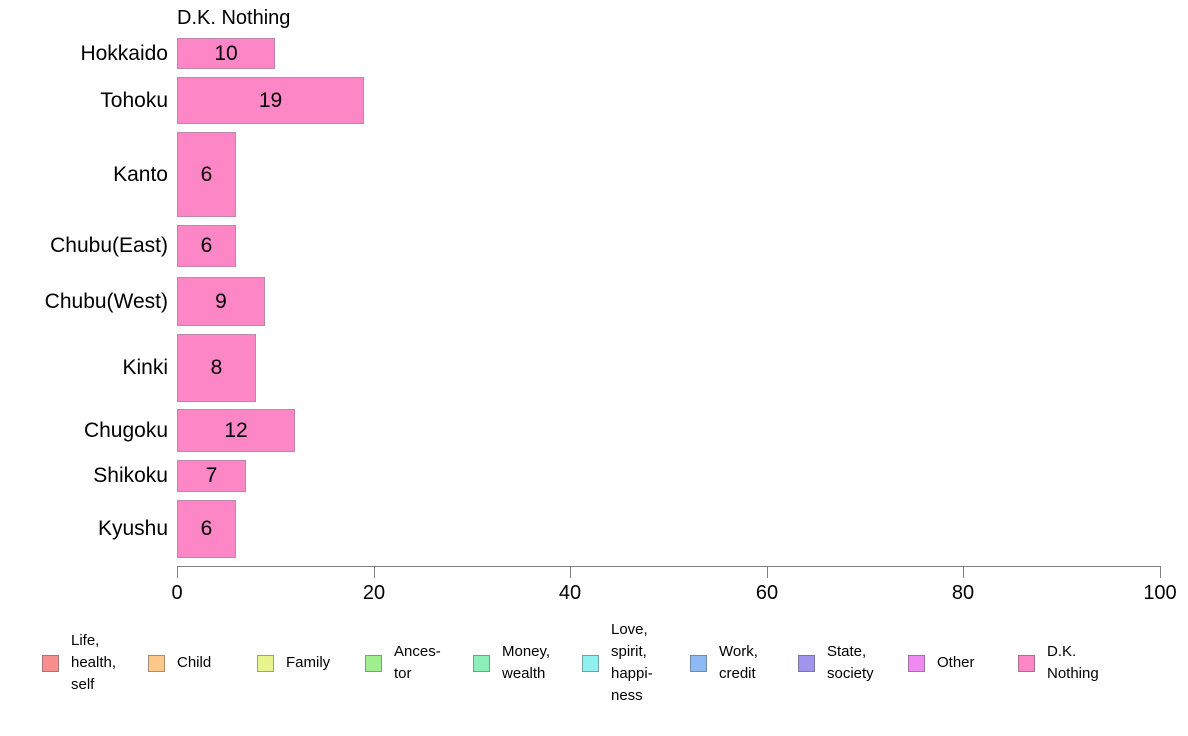 This screenshot has height=736, width=1188. I want to click on legend-label-life-health-self: Life, health, self, so click(94, 662).